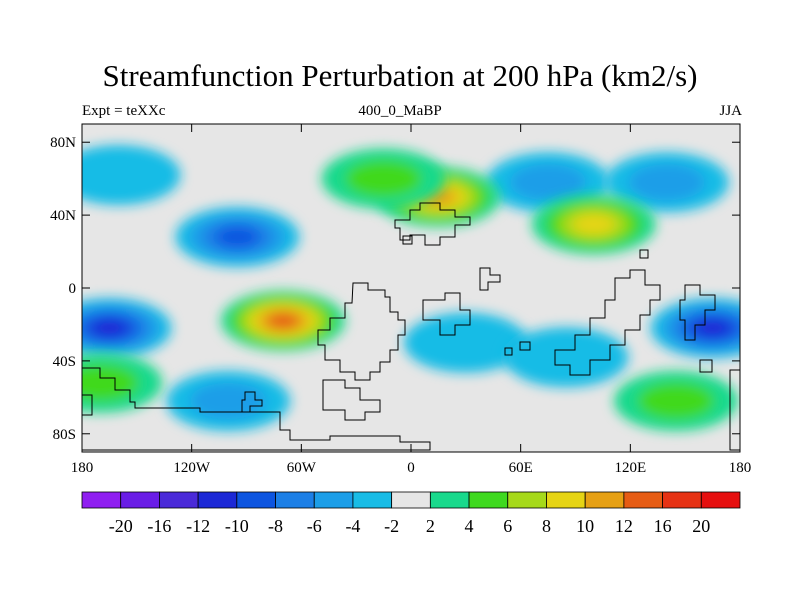  I want to click on lon-tick-label: 120E, so click(630, 468).